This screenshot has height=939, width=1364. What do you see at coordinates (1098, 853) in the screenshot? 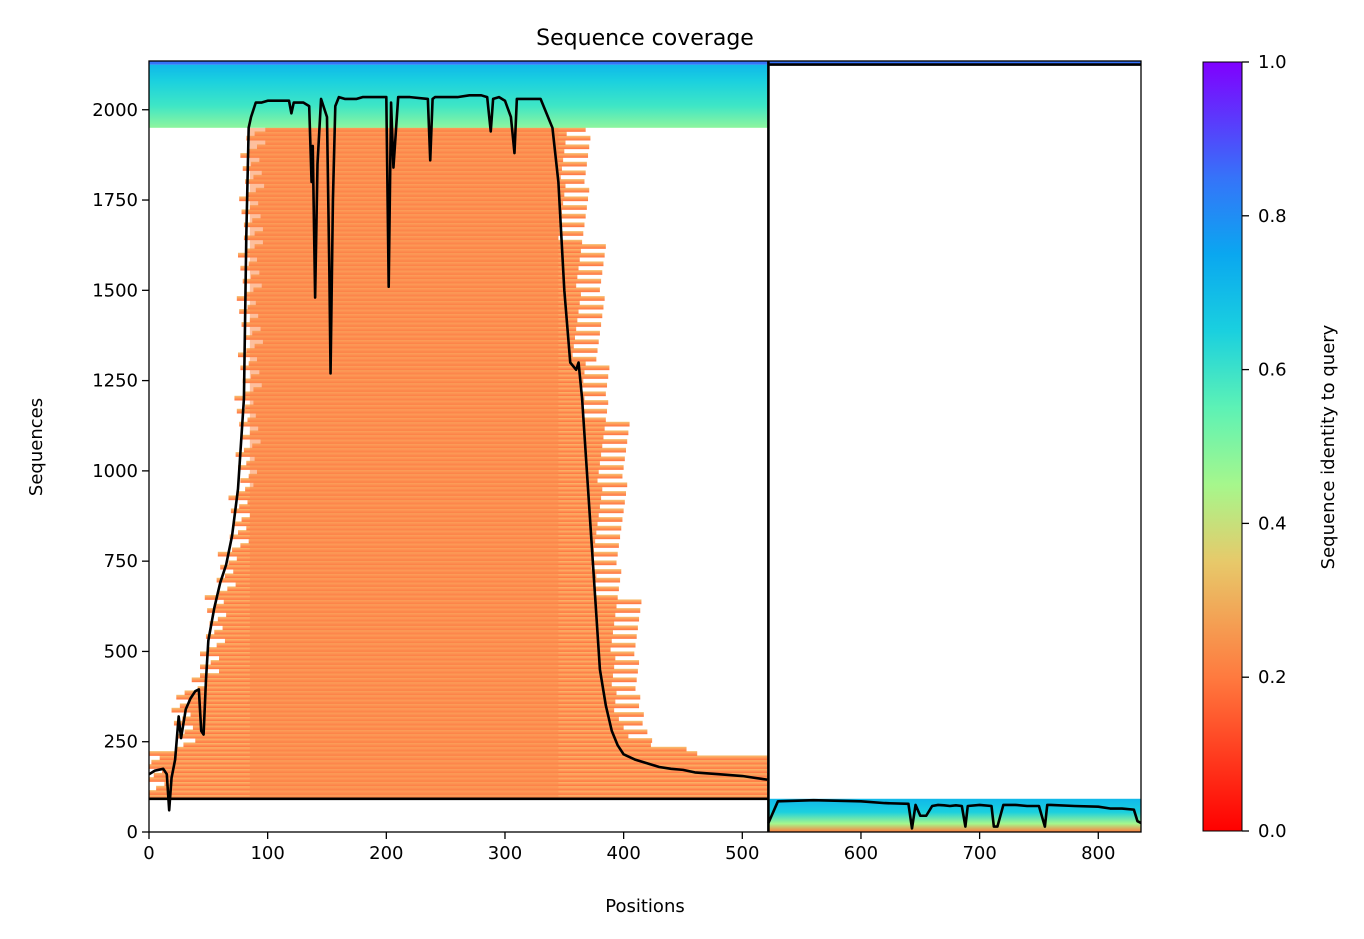
I see `x-tick-label: 800` at bounding box center [1098, 853].